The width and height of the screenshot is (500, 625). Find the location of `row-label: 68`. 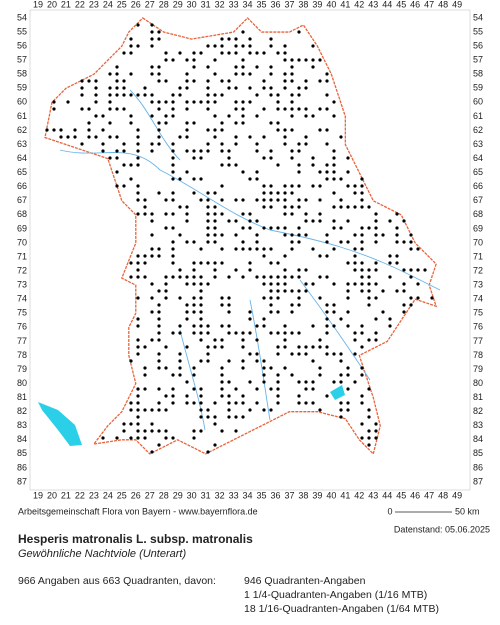

row-label: 68 is located at coordinates (22, 214).